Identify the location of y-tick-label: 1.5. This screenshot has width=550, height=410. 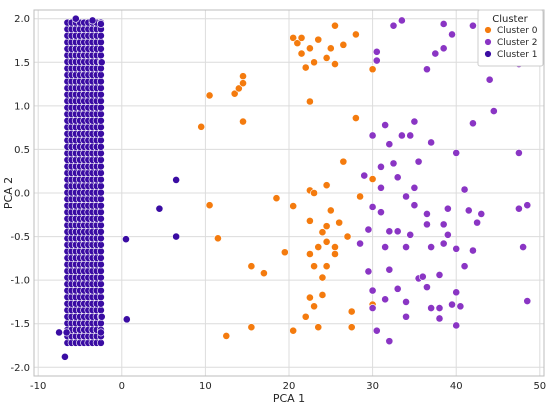
(22, 63).